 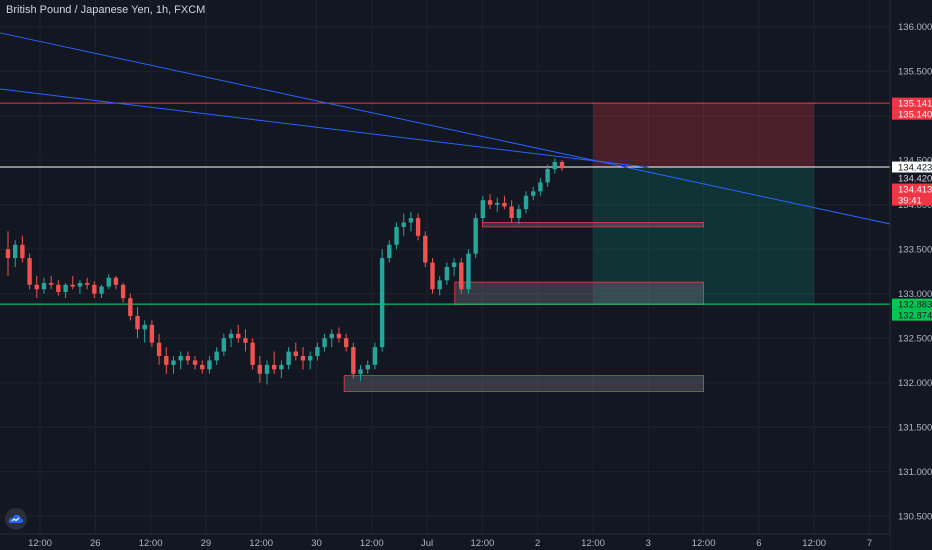 I want to click on price-tick-label: 135.500, so click(x=915, y=72).